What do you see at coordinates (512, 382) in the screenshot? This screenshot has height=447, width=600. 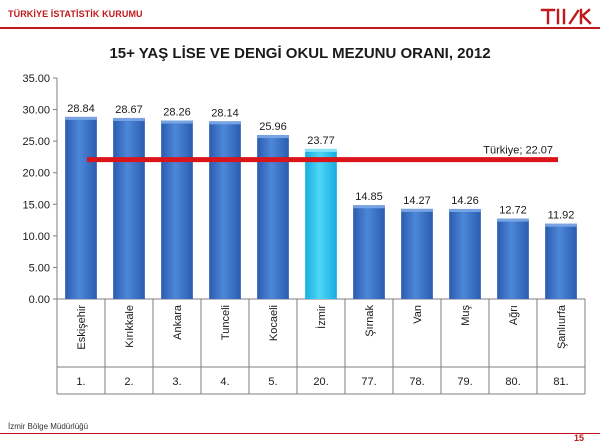 I see `rank-label: 80.` at bounding box center [512, 382].